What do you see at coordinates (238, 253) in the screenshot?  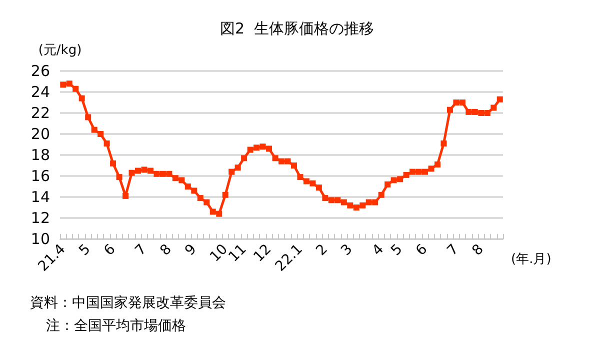 I see `x-tick-label: 11` at bounding box center [238, 253].